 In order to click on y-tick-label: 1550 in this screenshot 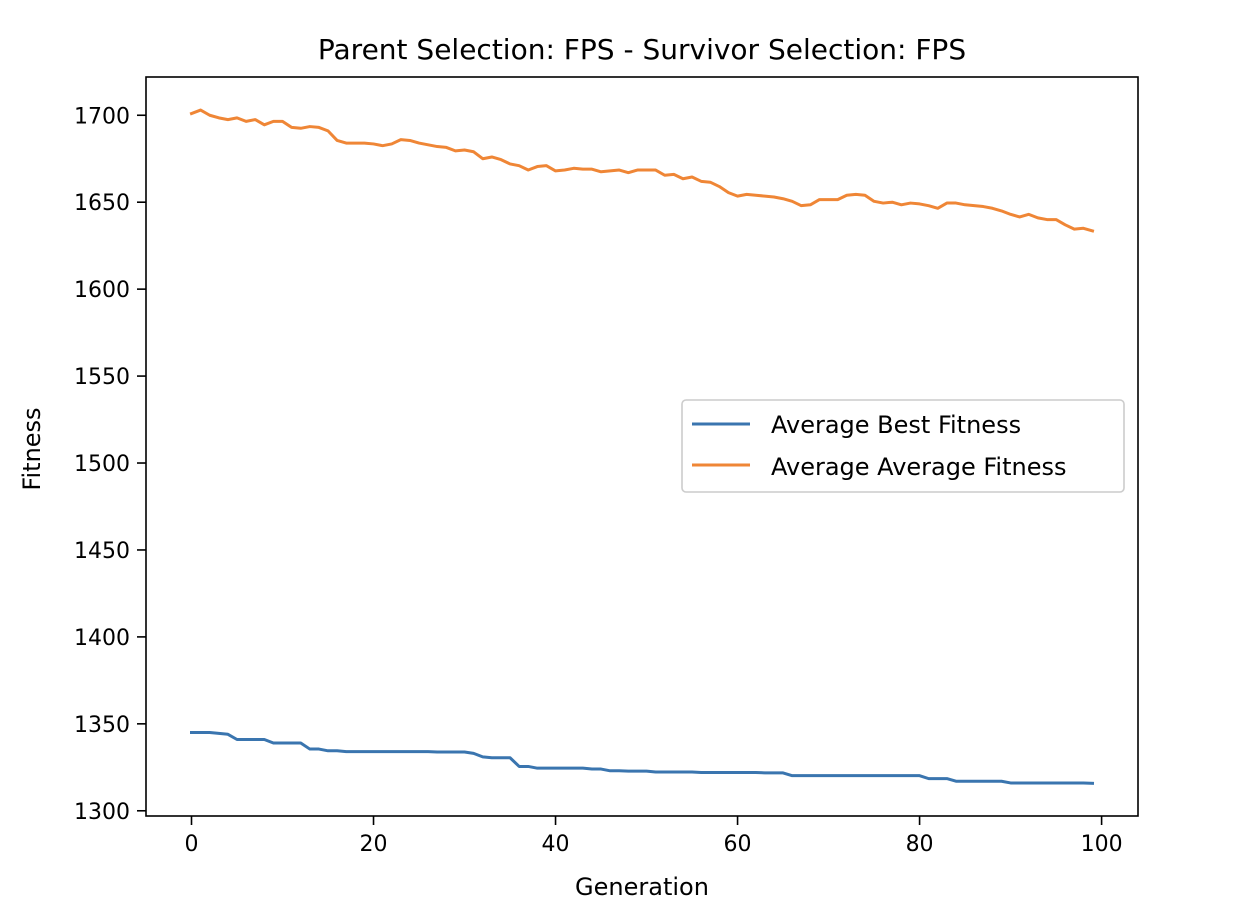, I will do `click(102, 377)`.